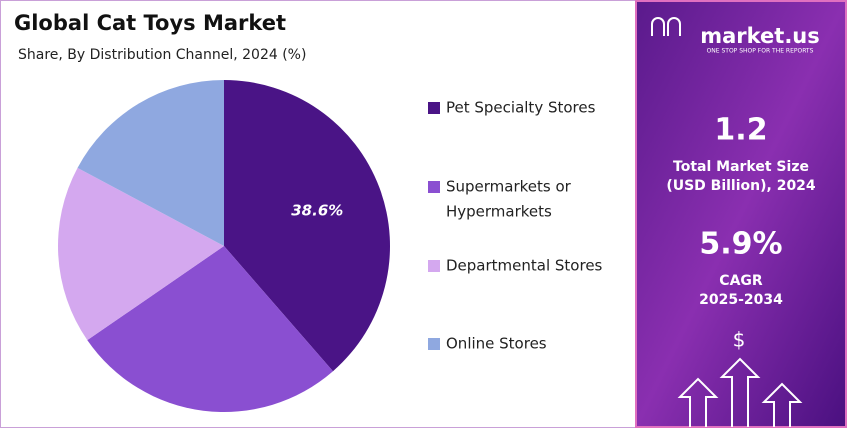 This screenshot has height=428, width=847. I want to click on legend-label: Hypermarkets, so click(499, 212).